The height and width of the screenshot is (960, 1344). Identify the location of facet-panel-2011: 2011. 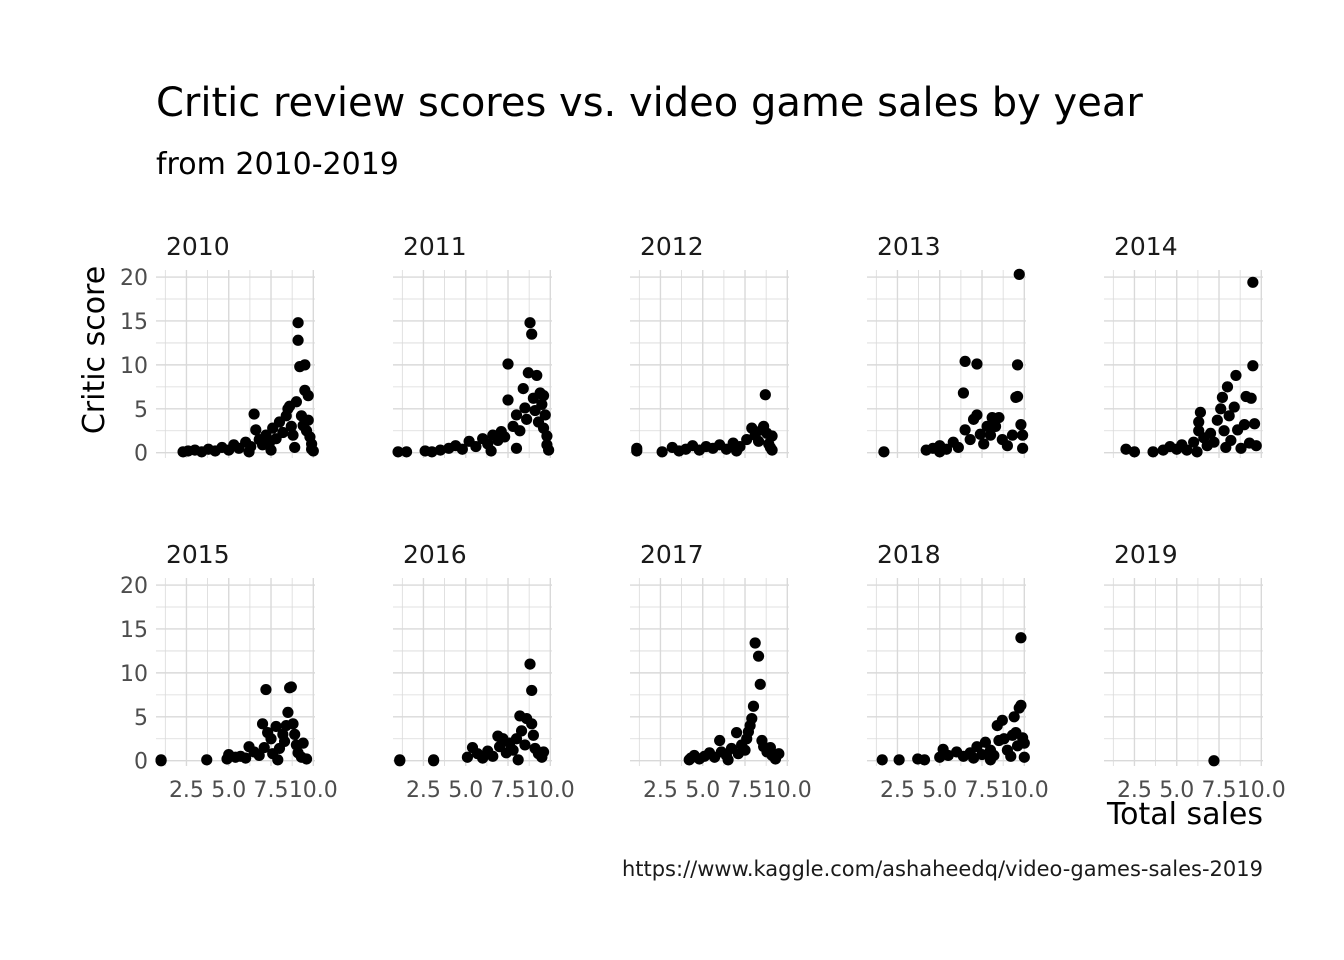
(473, 345).